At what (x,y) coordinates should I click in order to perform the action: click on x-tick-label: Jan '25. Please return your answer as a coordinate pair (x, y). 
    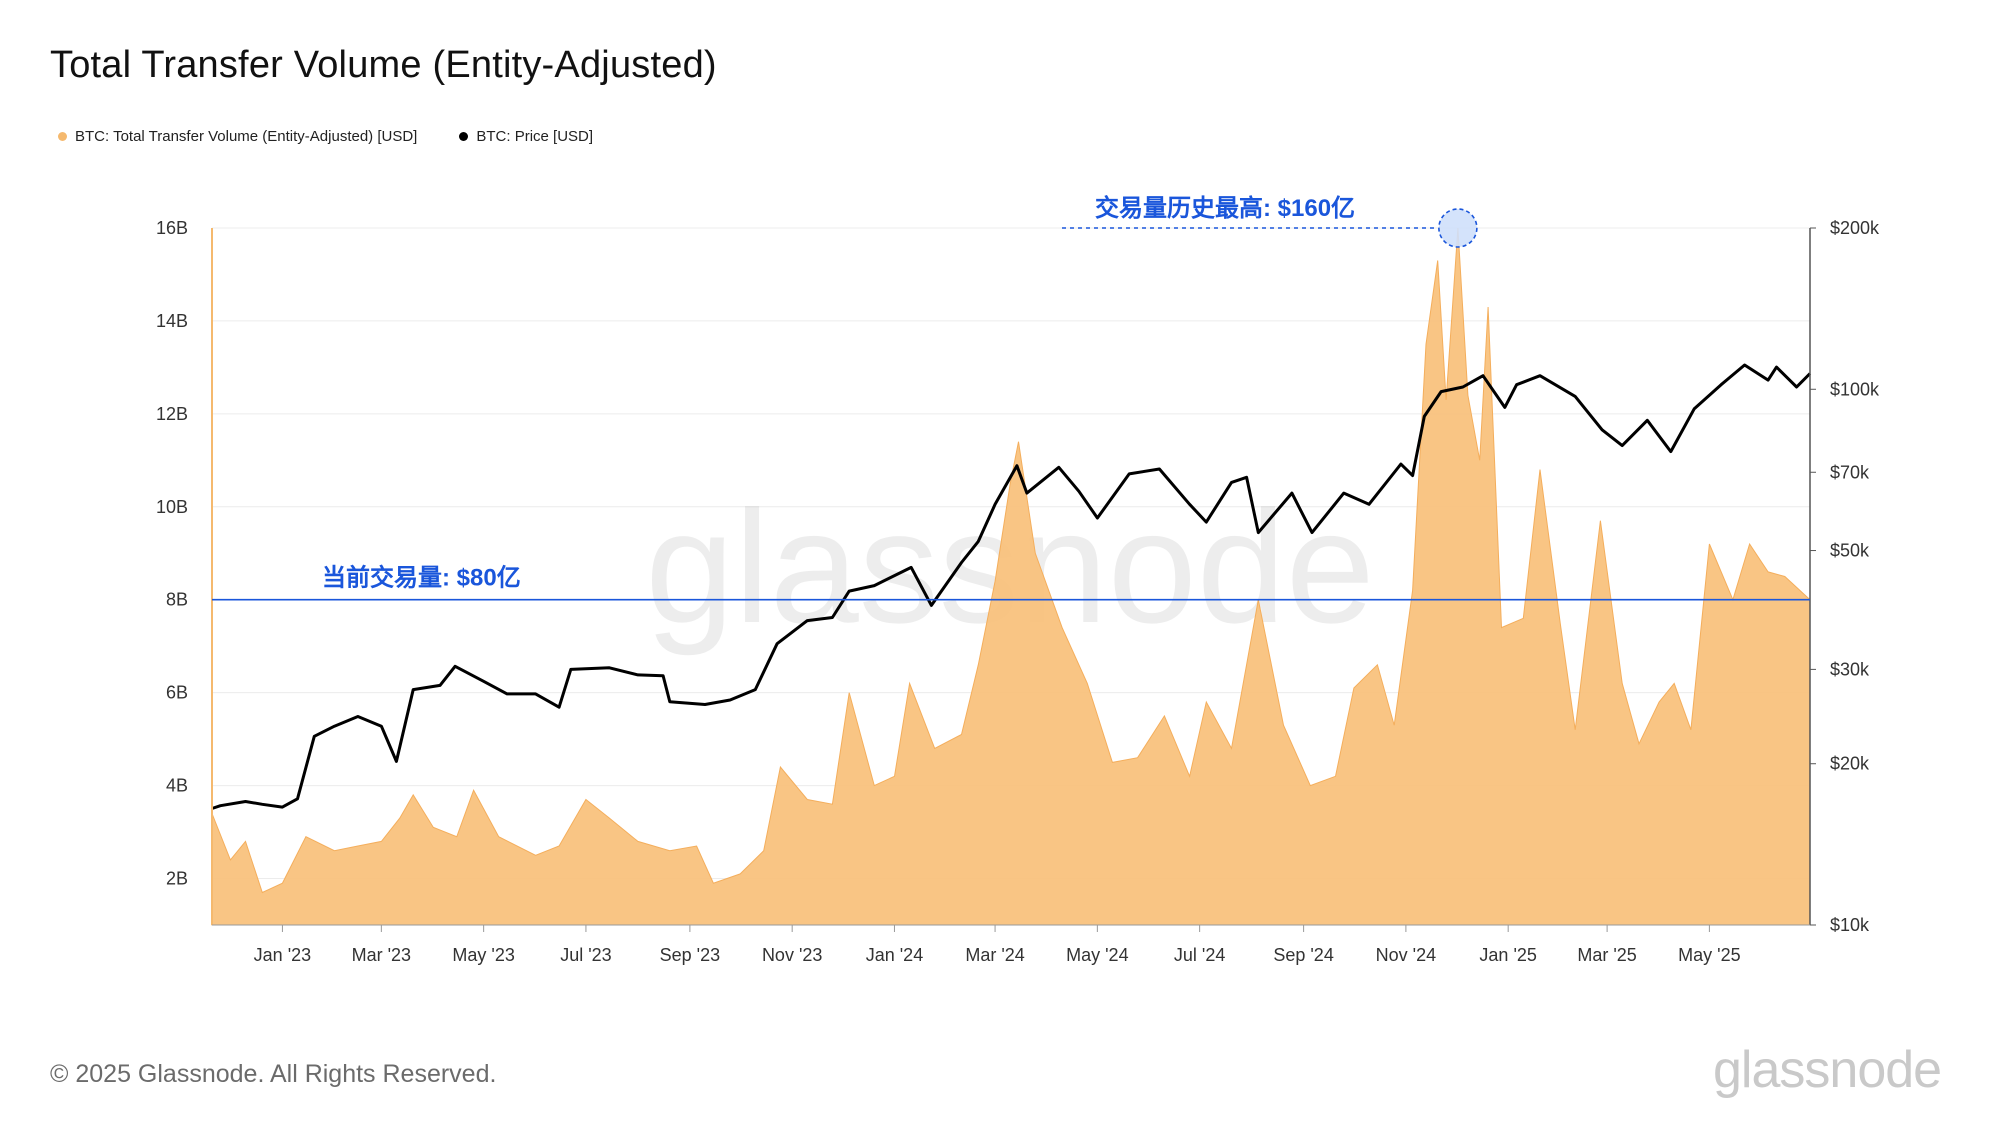
    Looking at the image, I should click on (1507, 955).